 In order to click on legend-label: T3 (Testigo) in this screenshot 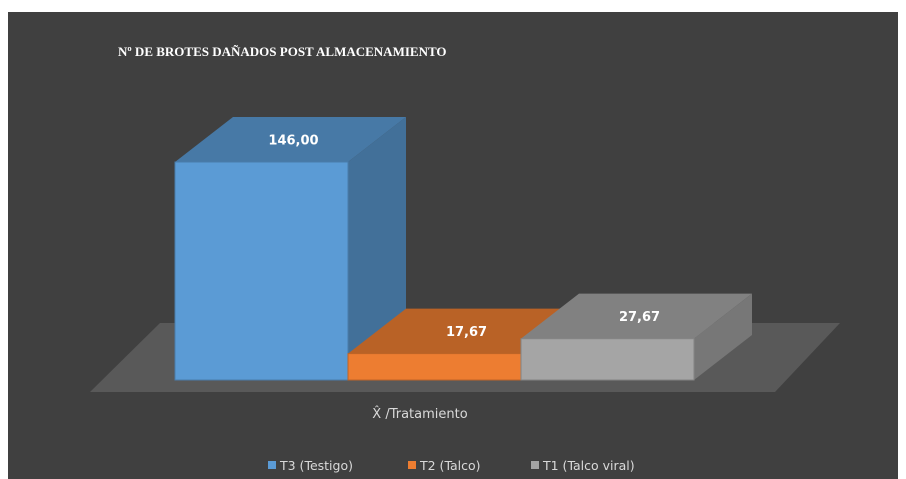, I will do `click(316, 465)`.